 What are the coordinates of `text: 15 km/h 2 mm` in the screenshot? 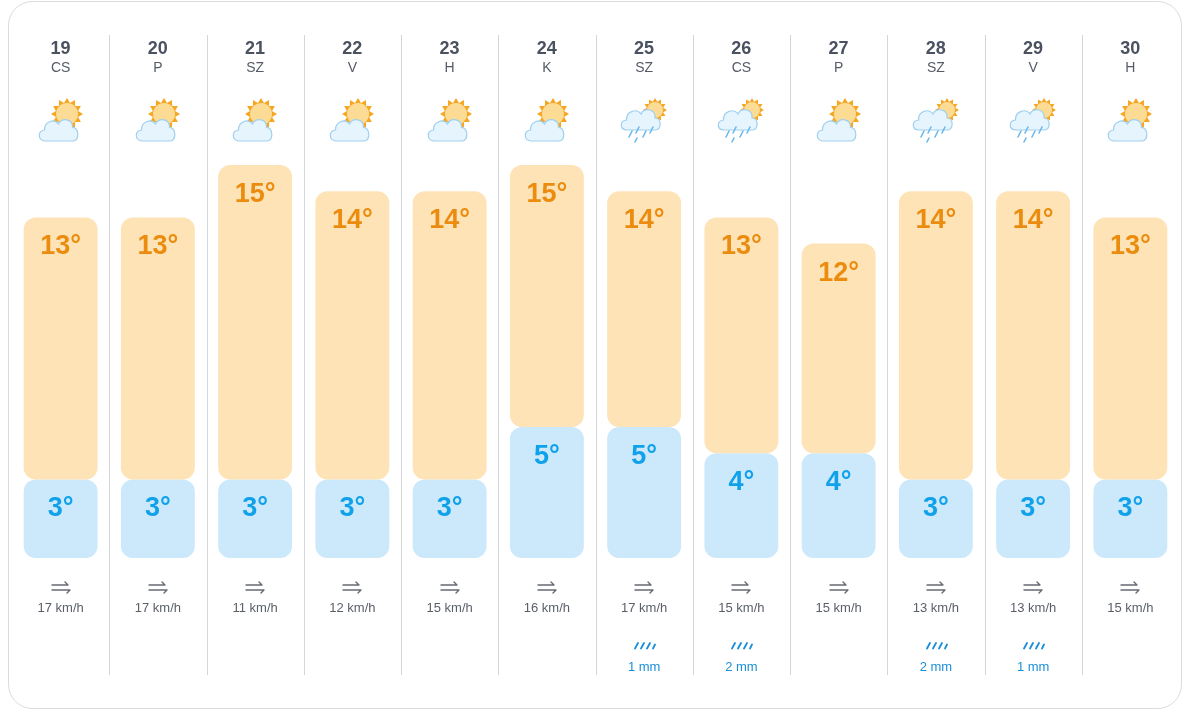 It's located at (741, 637).